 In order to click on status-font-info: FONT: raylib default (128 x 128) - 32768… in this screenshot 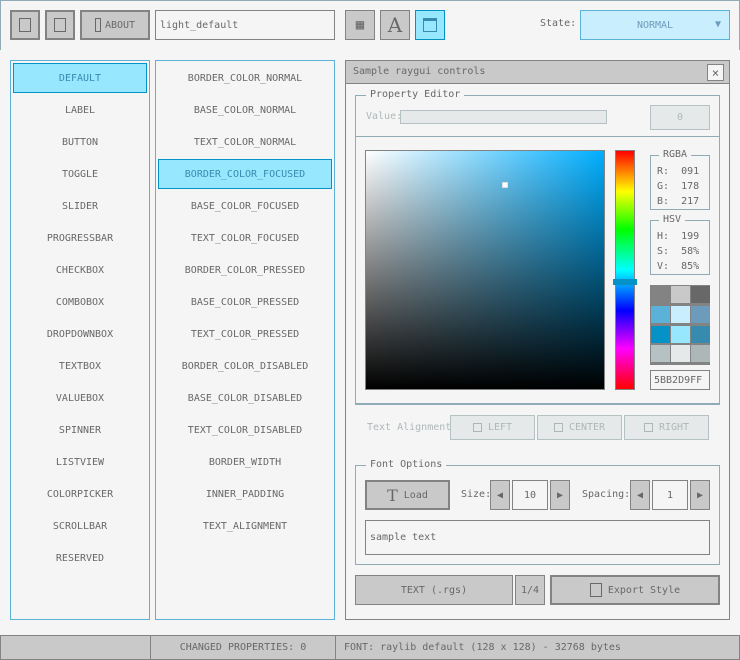, I will do `click(537, 647)`.